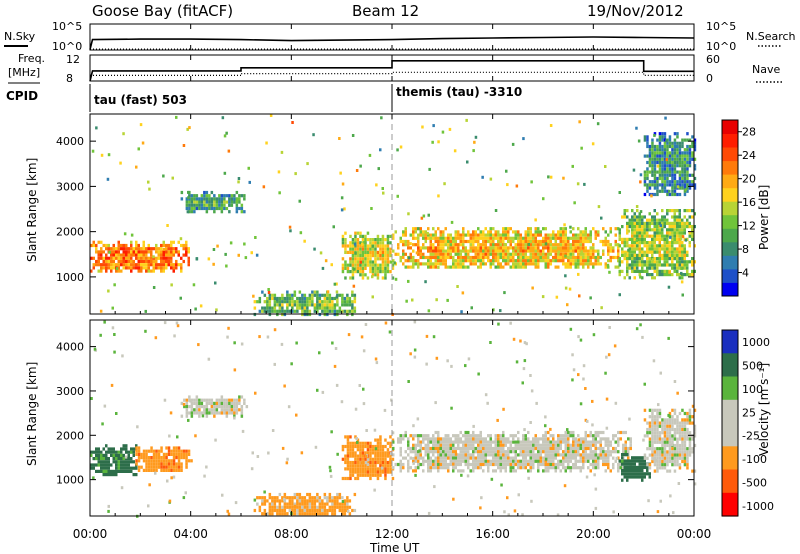 Image resolution: width=800 pixels, height=554 pixels. Describe the element at coordinates (713, 59) in the screenshot. I see `freq-right-tick-top: 60` at that location.